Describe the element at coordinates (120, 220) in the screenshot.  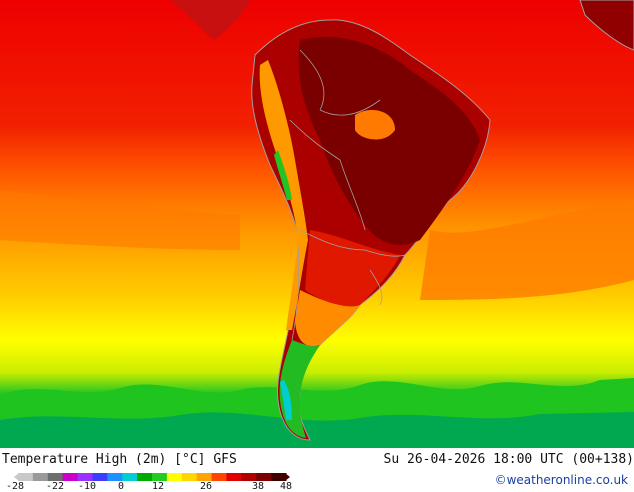
I see `pacific-warm-band` at that location.